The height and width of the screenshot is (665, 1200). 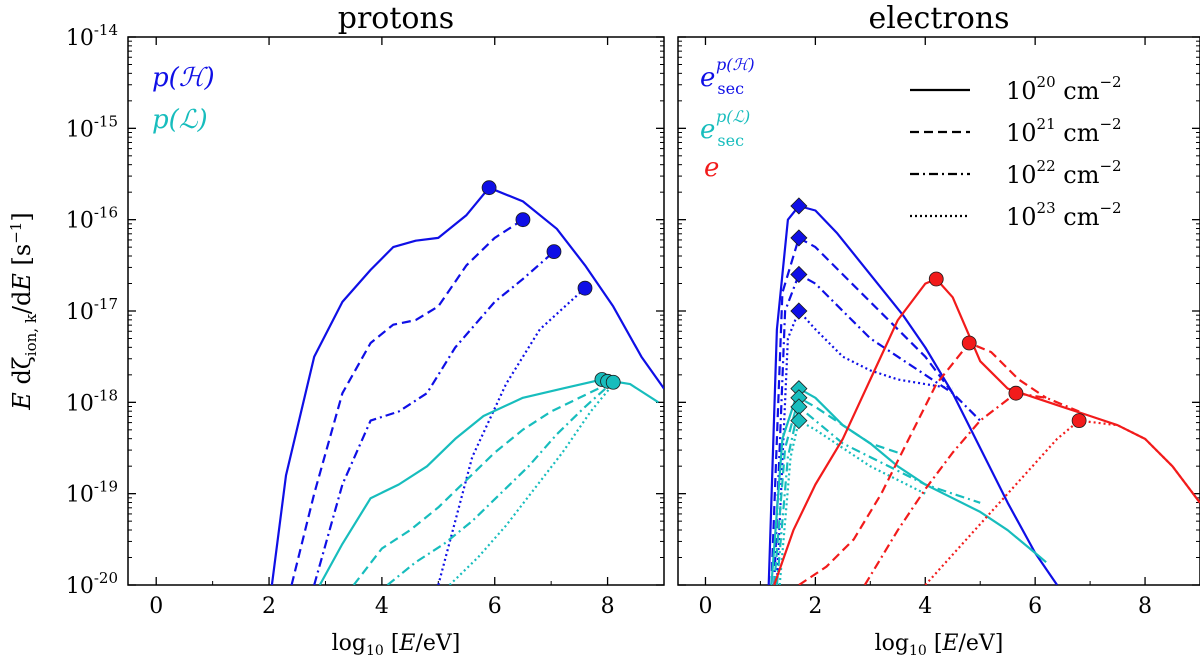 What do you see at coordinates (92, 401) in the screenshot?
I see `y-tick-label: 10-18` at bounding box center [92, 401].